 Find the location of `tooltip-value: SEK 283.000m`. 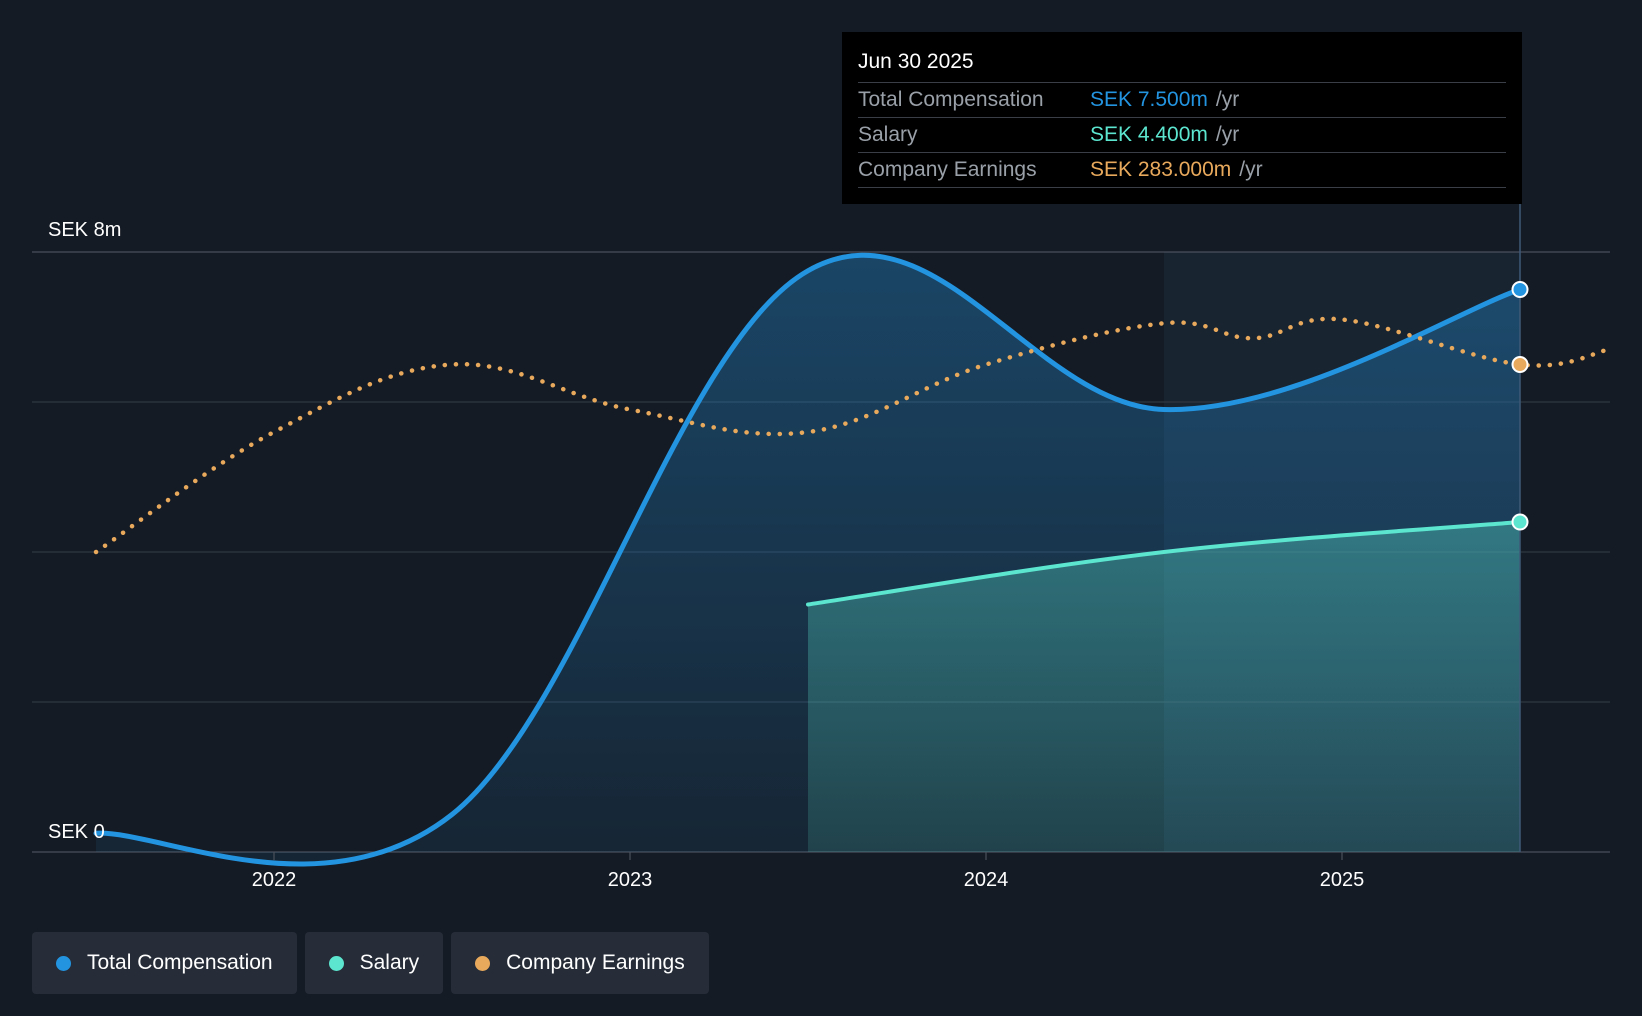

tooltip-value: SEK 283.000m is located at coordinates (1161, 169).